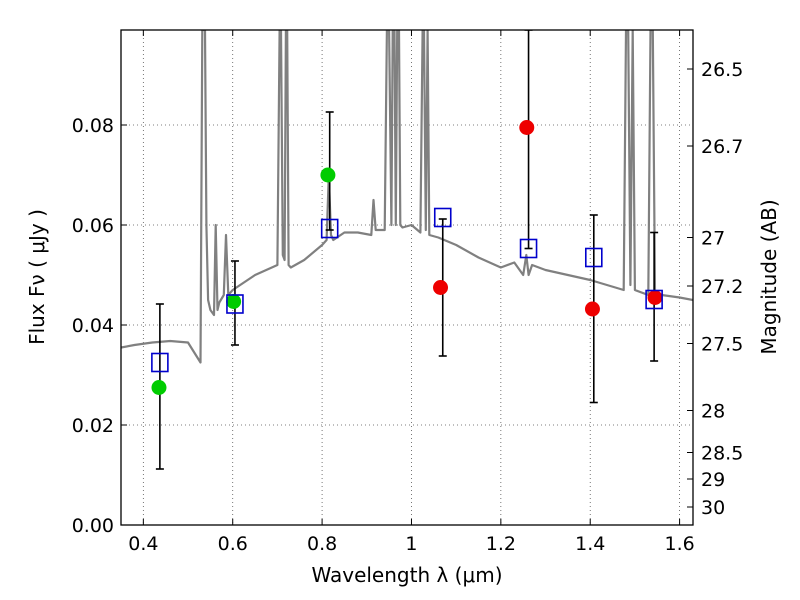 The height and width of the screenshot is (600, 800). I want to click on y-tick-label: 0.04, so click(93, 326).